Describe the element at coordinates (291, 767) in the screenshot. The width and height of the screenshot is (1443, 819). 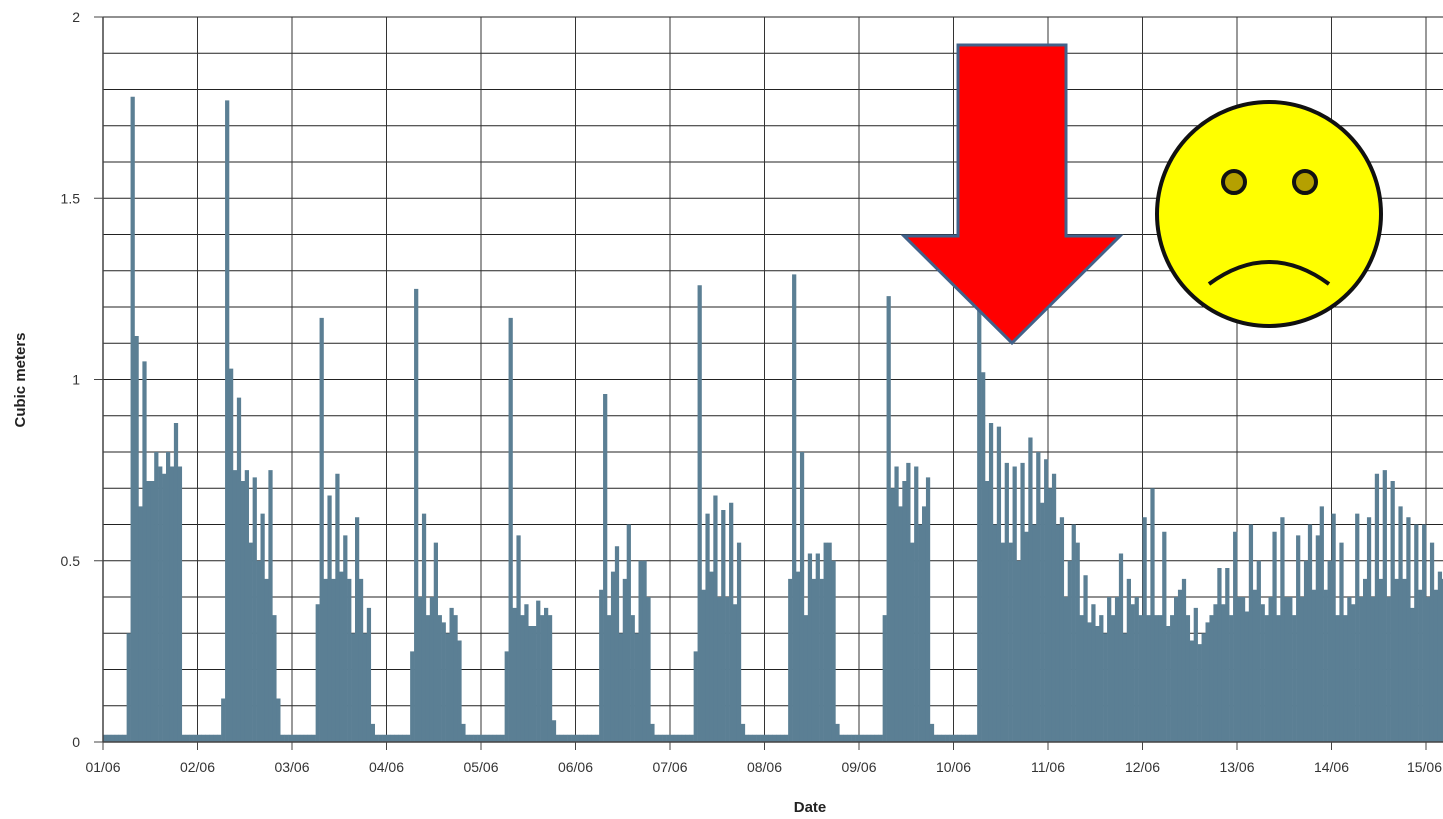
I see `x-tick-label: 03/06` at that location.